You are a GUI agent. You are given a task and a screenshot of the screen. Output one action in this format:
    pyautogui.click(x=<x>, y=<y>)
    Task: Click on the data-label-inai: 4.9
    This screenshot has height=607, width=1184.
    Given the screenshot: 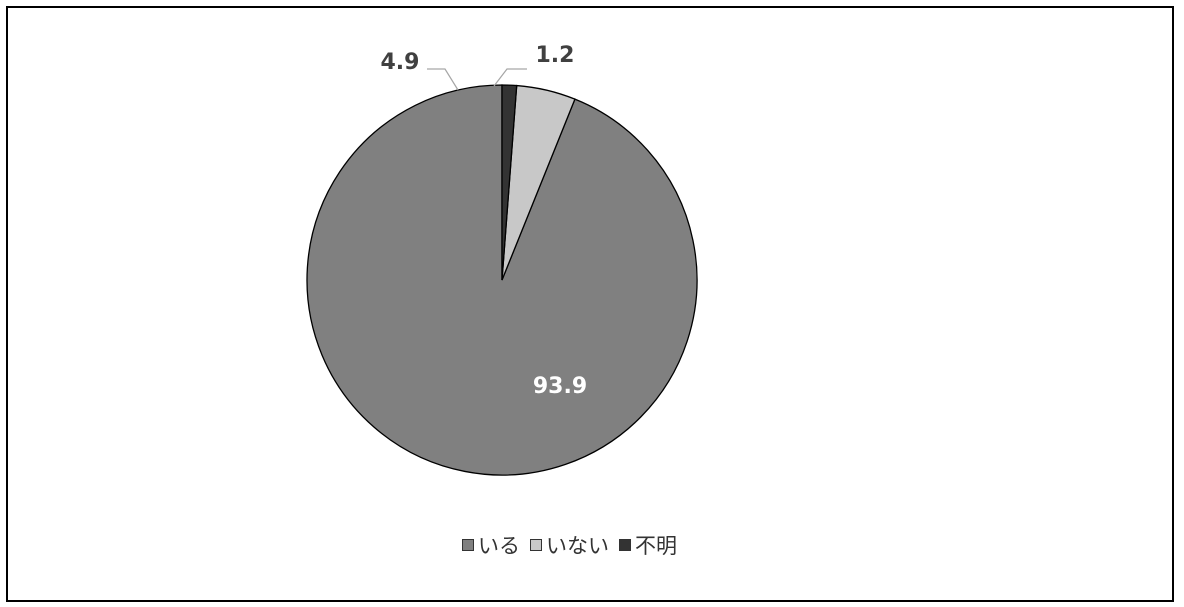 What is the action you would take?
    pyautogui.click(x=400, y=62)
    